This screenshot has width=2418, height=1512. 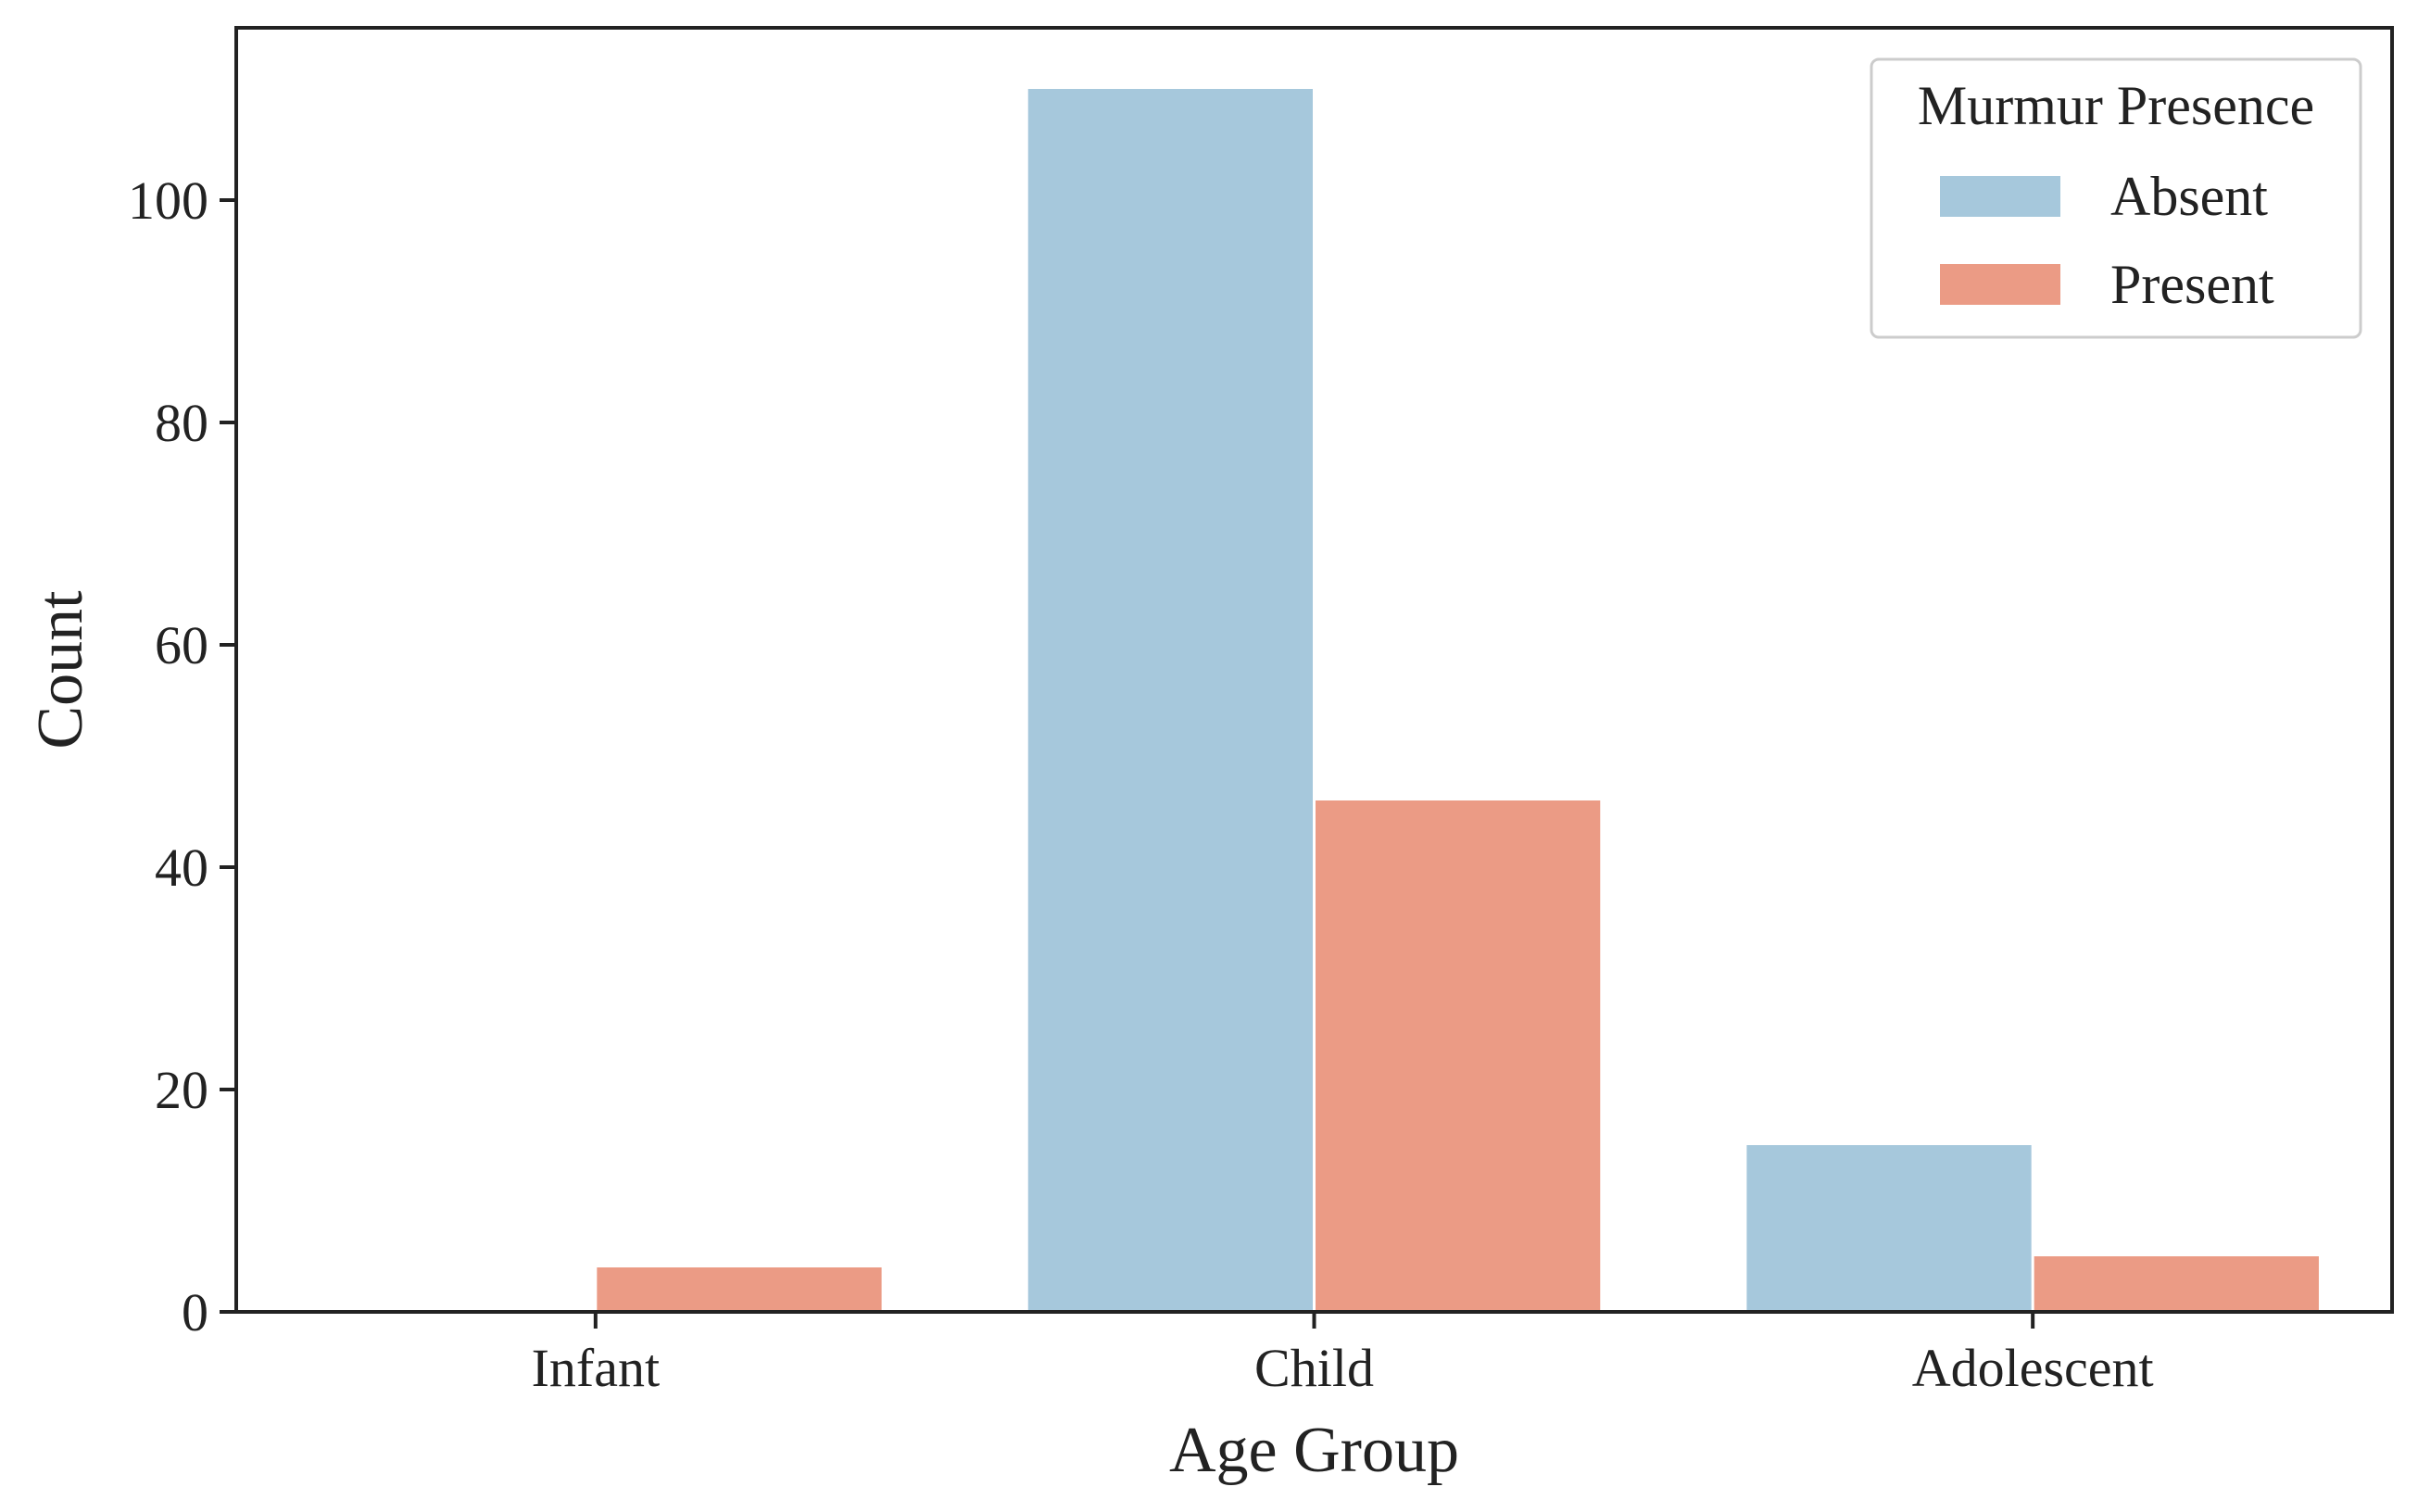 What do you see at coordinates (2000, 196) in the screenshot?
I see `legend-swatch-absent` at bounding box center [2000, 196].